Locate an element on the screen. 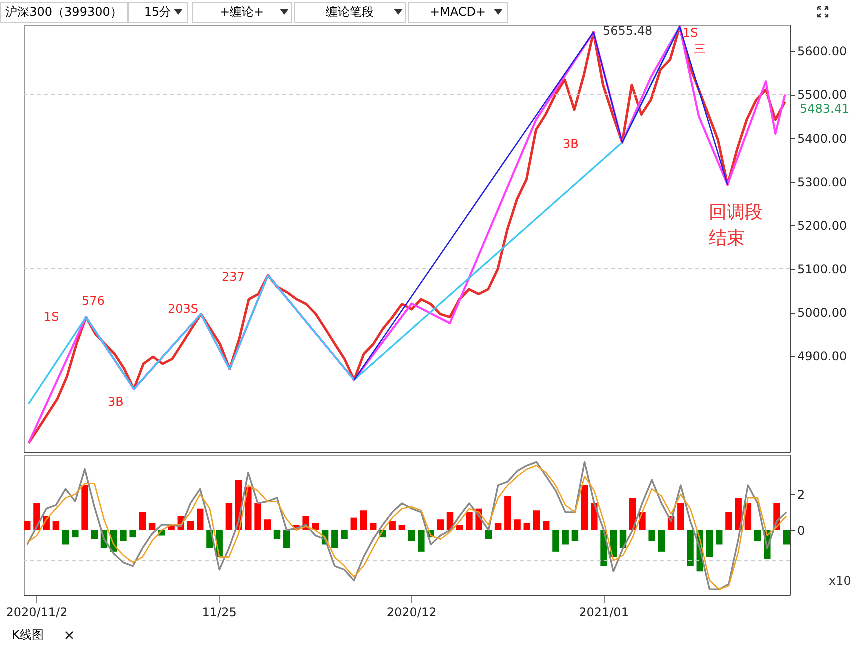  chart-title: 沪深300（399300） is located at coordinates (64, 12).